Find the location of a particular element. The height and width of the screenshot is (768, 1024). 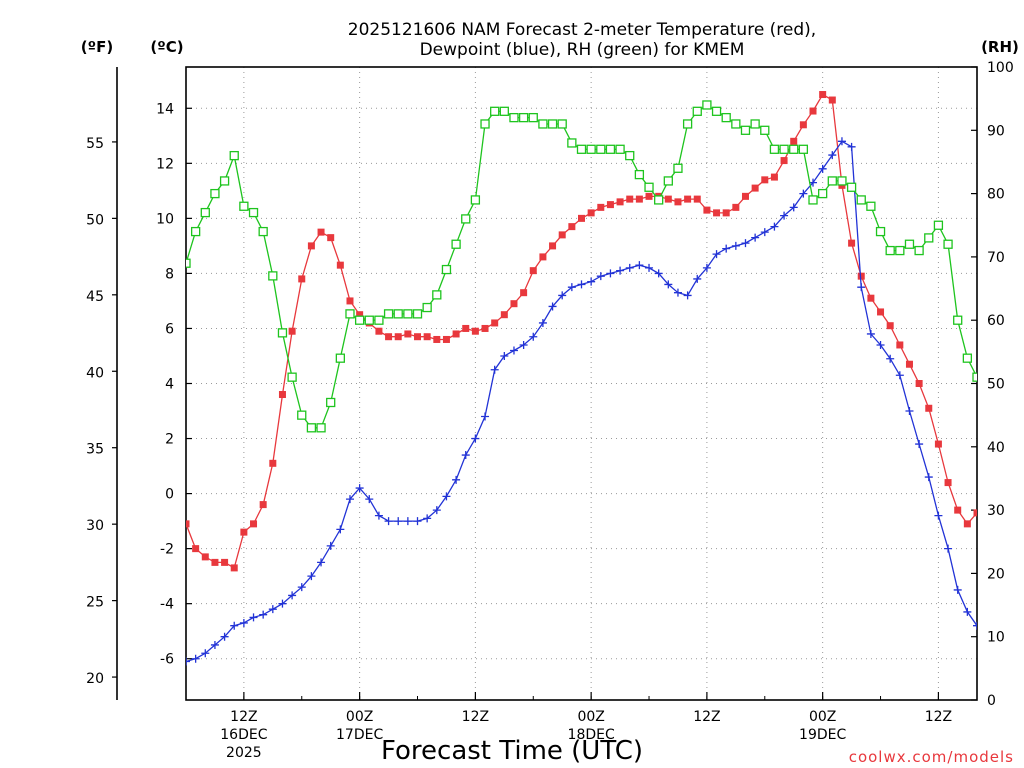

watermark: coolwx.com/models is located at coordinates (931, 757).